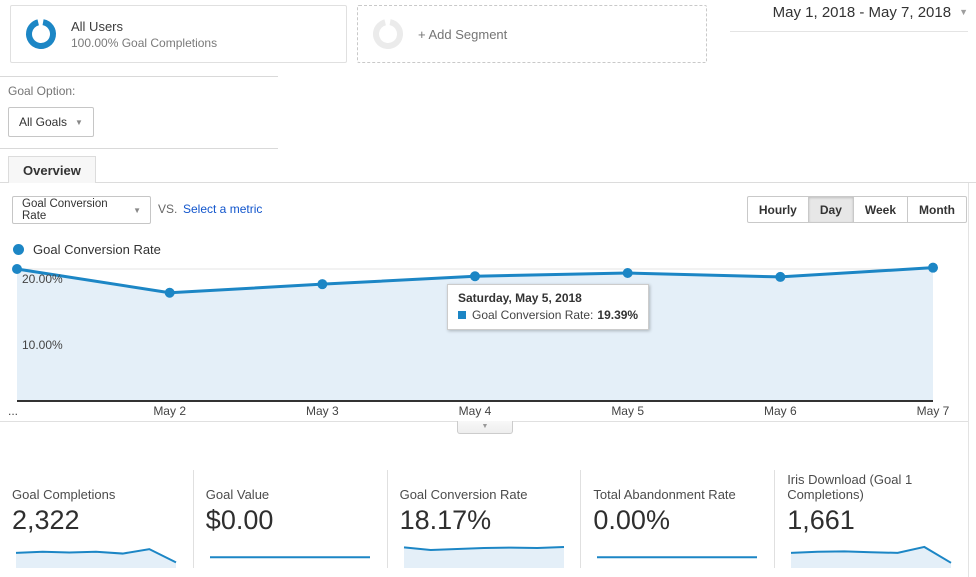  Describe the element at coordinates (850, 487) in the screenshot. I see `summary-card-label: Iris Download (Goal 1 Completions)` at that location.